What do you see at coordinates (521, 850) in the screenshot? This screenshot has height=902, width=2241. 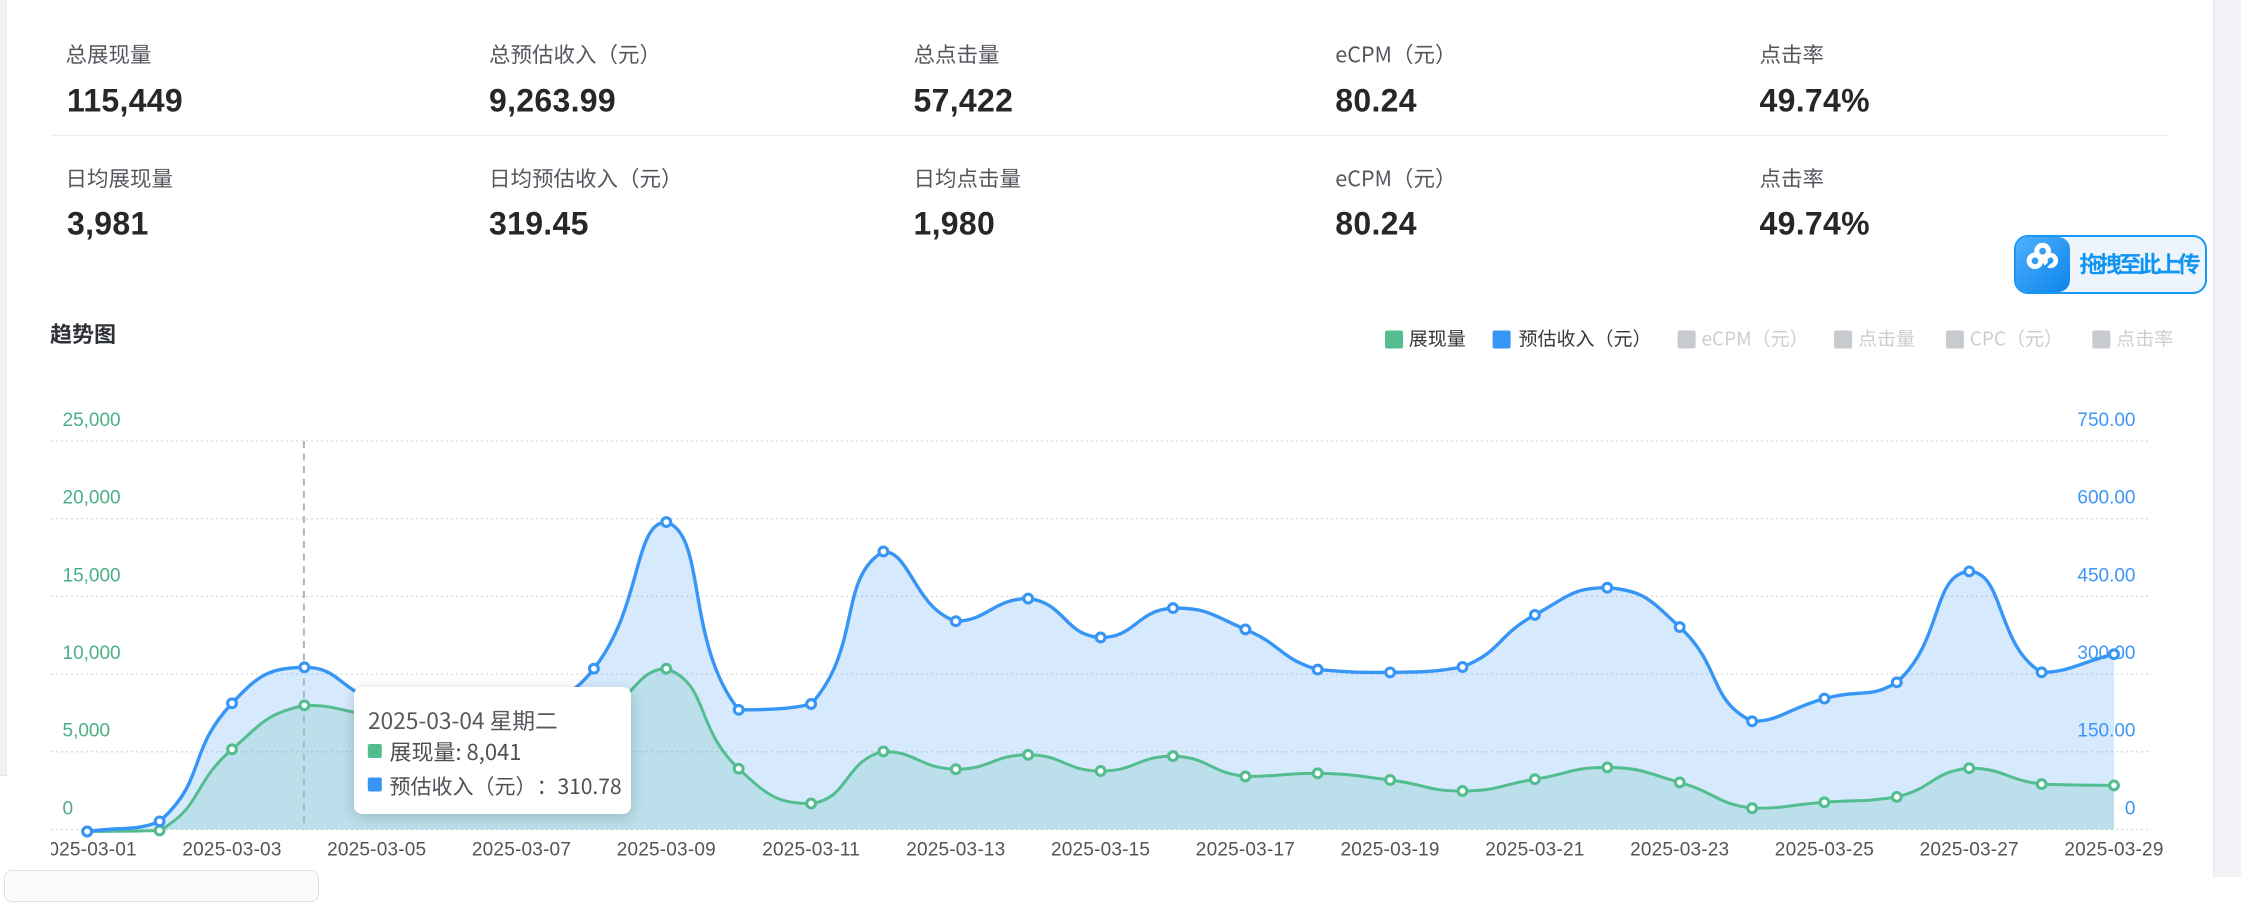 I see `svg-text: 2025-03-07` at bounding box center [521, 850].